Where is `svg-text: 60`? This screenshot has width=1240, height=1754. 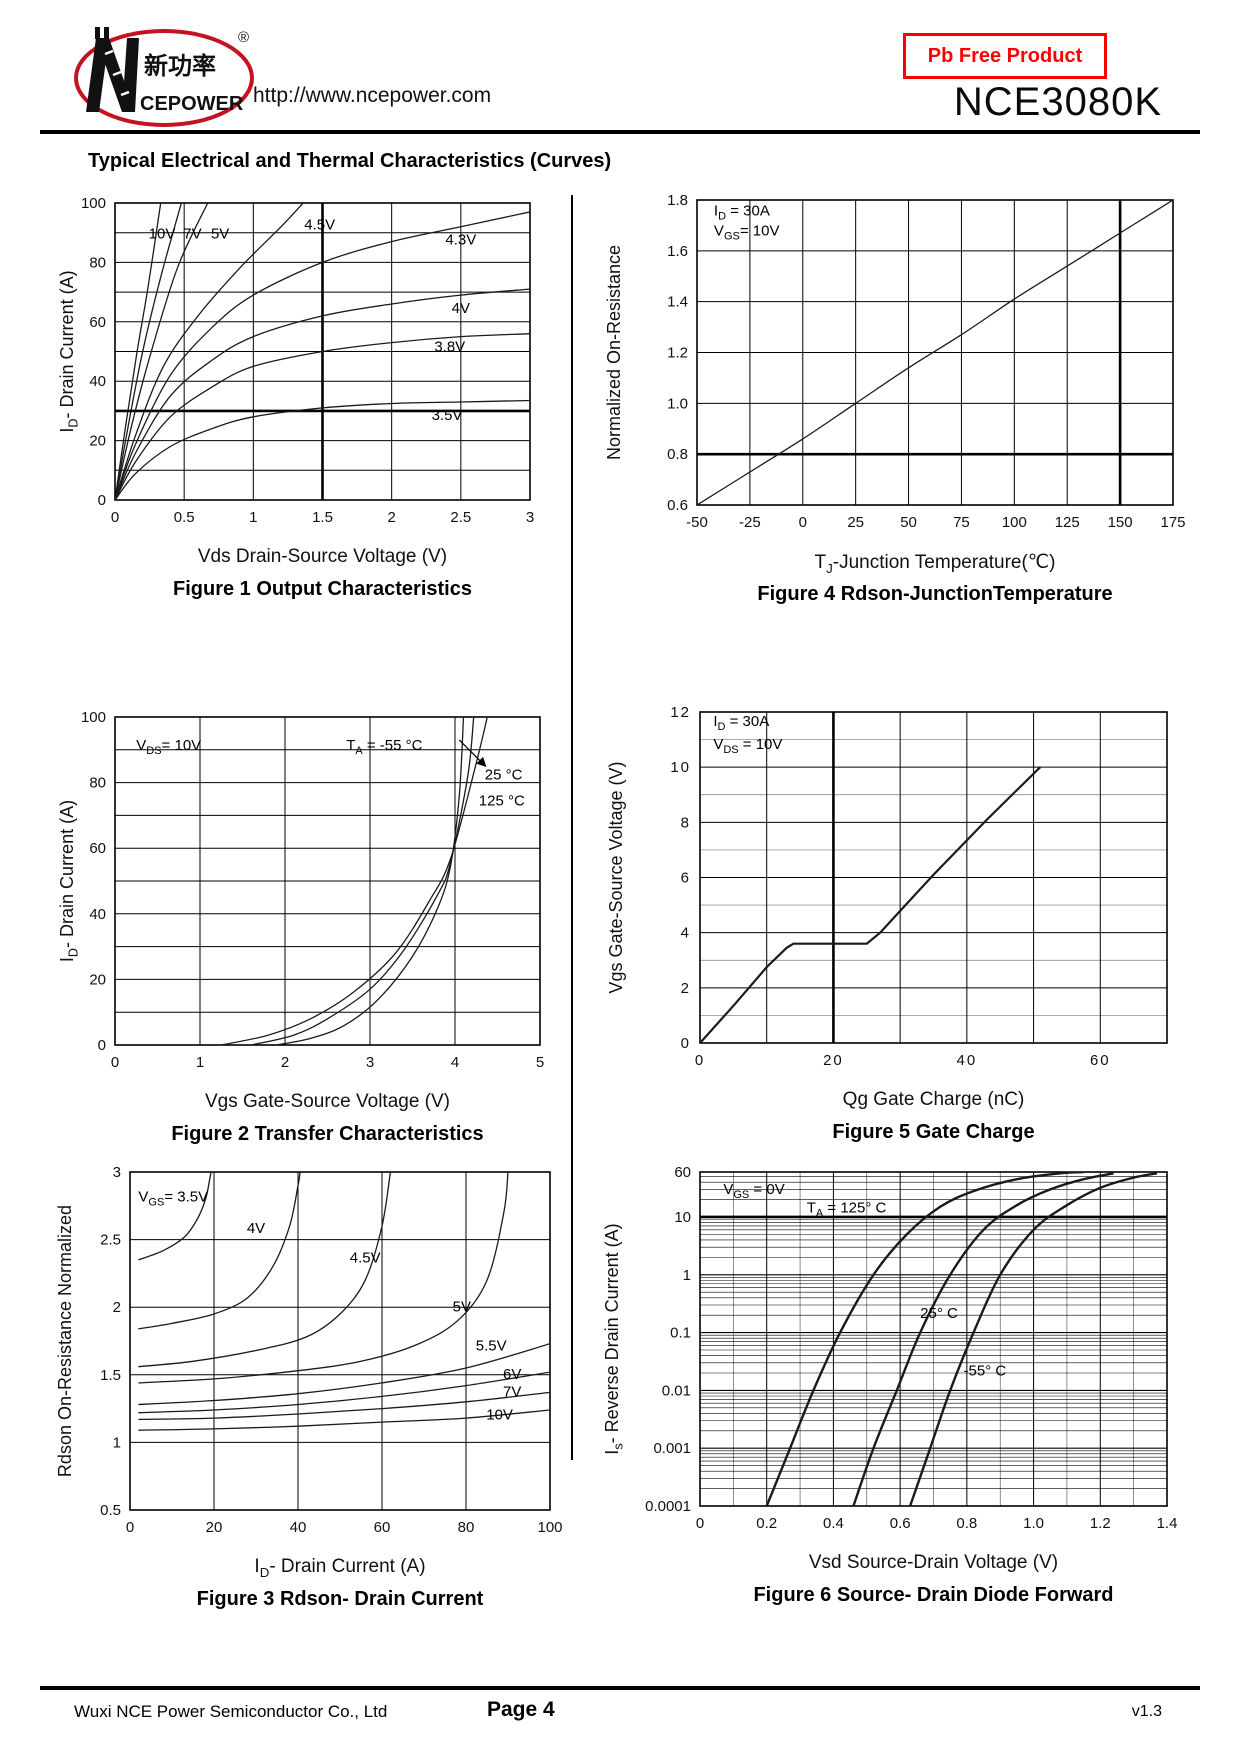
svg-text: 60 is located at coordinates (682, 1172).